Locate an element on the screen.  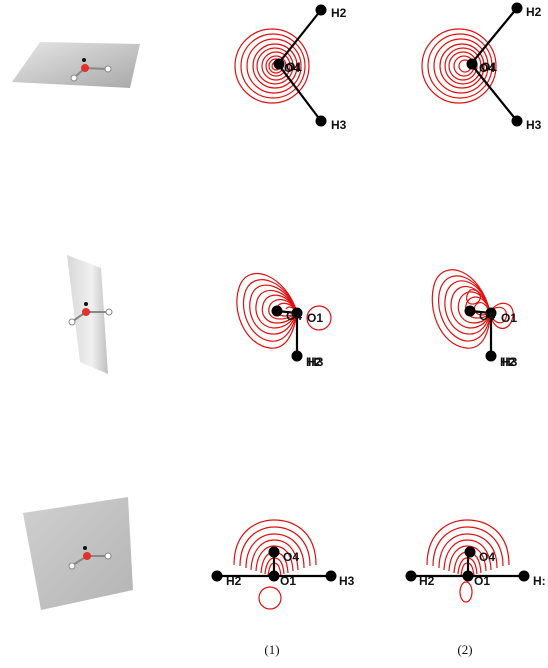
row2-plane-view is located at coordinates (90, 314).